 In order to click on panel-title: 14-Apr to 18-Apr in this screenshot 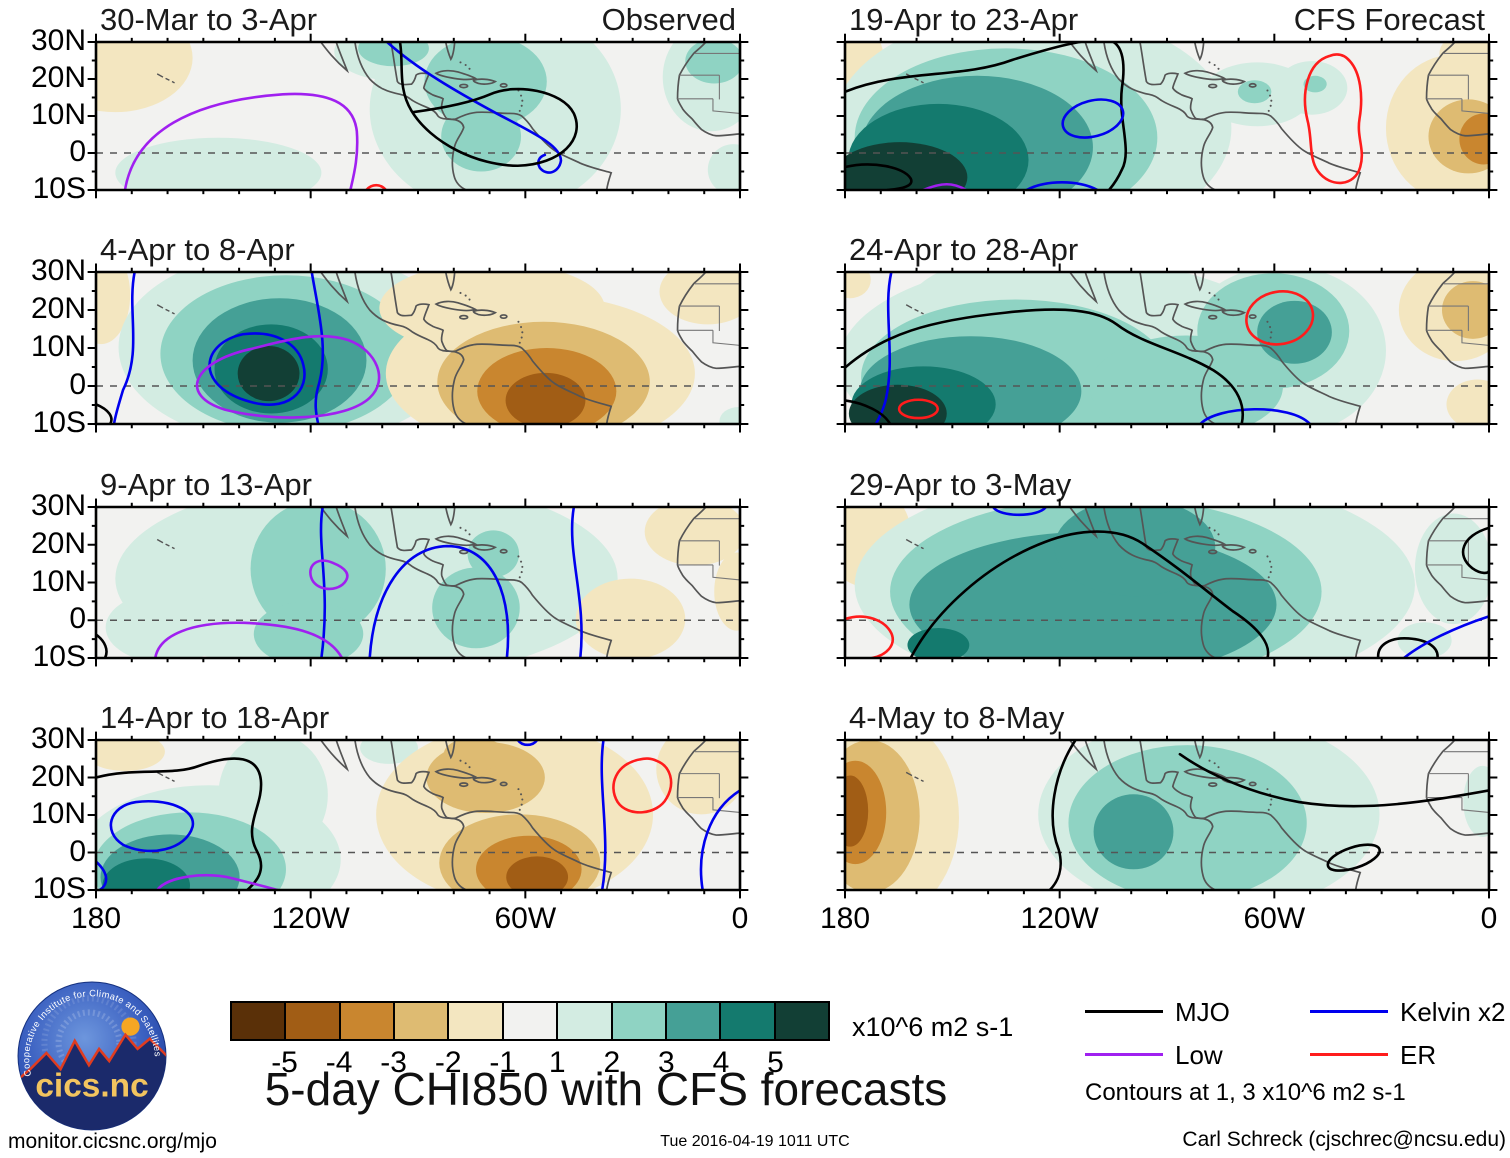, I will do `click(215, 717)`.